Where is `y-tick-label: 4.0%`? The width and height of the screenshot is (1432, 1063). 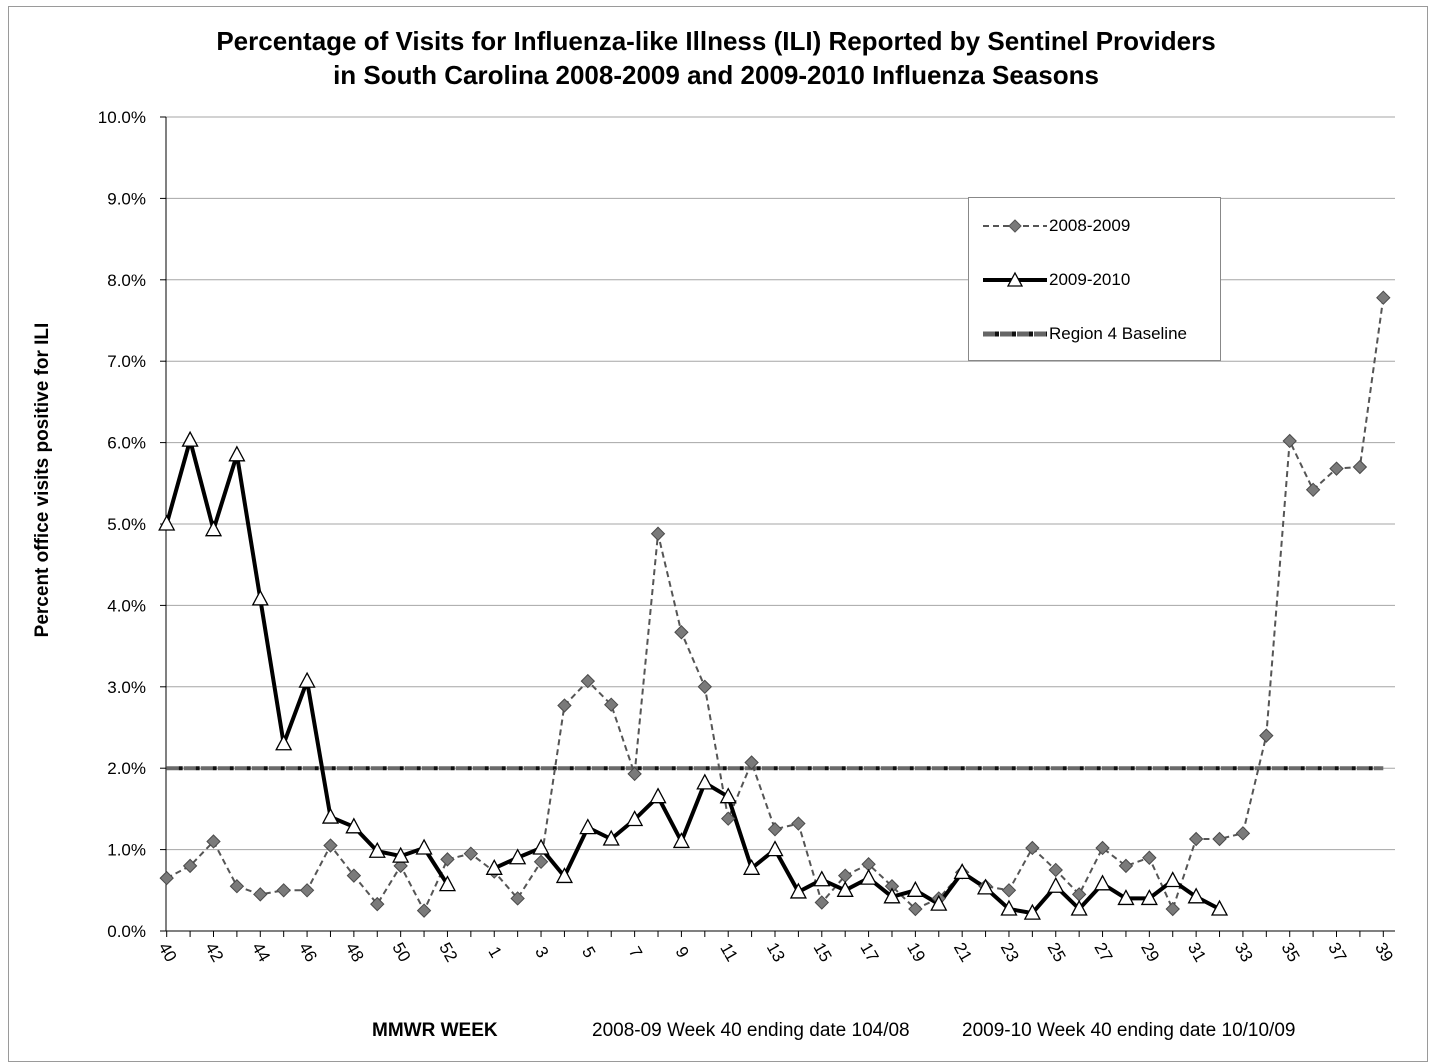
y-tick-label: 4.0% is located at coordinates (126, 605).